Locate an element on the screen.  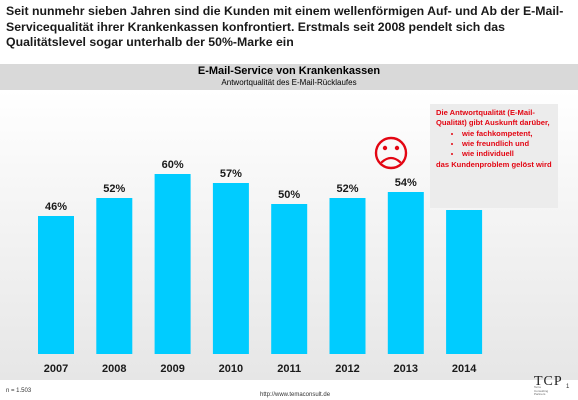
x-tick-label-2014: 2014 is located at coordinates (464, 369).